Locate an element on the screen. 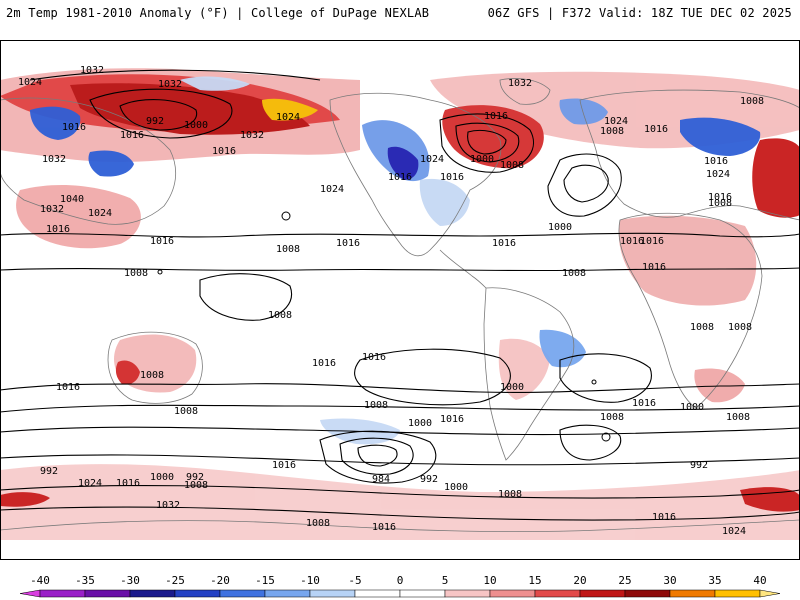 The height and width of the screenshot is (600, 800). outline-north-america is located at coordinates (415, 174).